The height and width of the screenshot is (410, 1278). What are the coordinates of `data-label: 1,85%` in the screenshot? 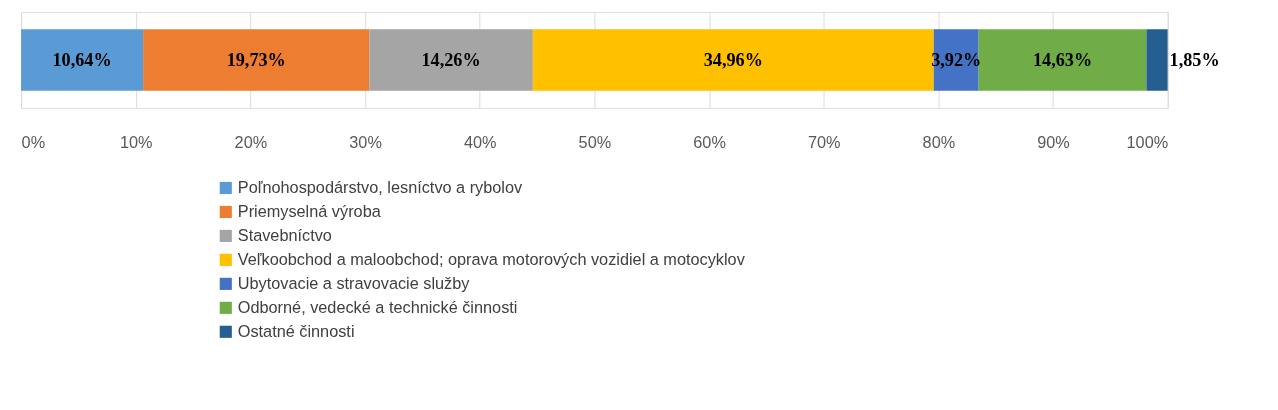 It's located at (1194, 59).